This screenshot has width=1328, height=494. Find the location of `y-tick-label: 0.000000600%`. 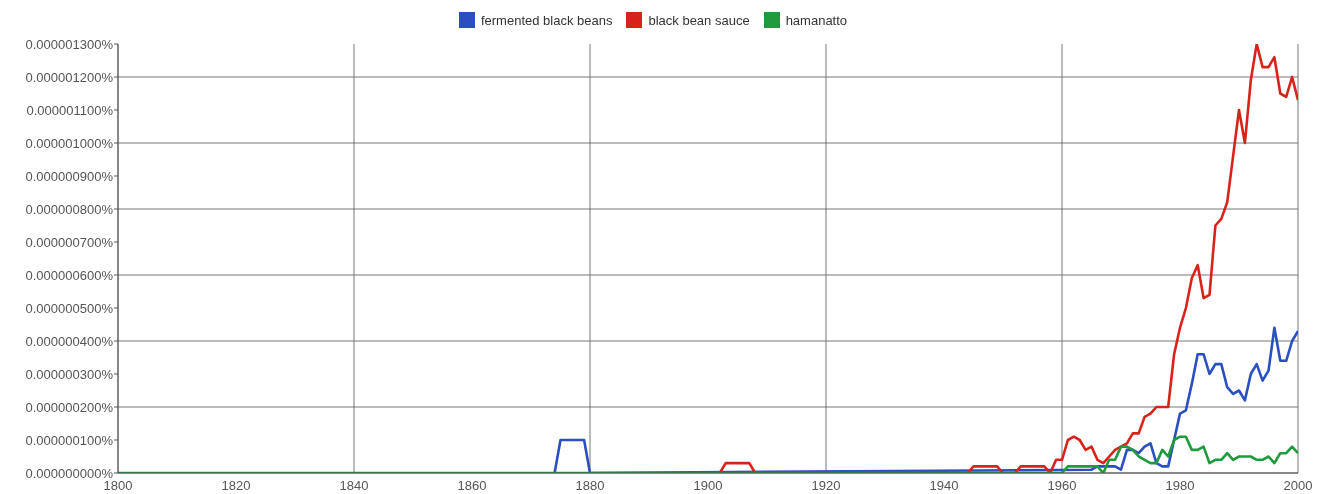

y-tick-label: 0.000000600% is located at coordinates (69, 275).